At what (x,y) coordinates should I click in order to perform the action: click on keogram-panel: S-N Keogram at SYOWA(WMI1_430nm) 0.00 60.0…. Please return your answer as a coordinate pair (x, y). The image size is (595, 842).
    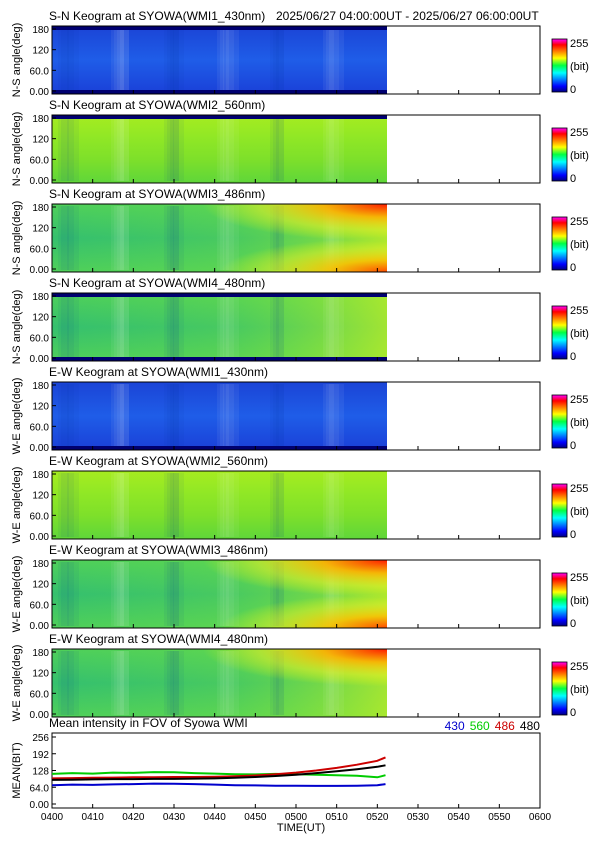
    Looking at the image, I should click on (300, 53).